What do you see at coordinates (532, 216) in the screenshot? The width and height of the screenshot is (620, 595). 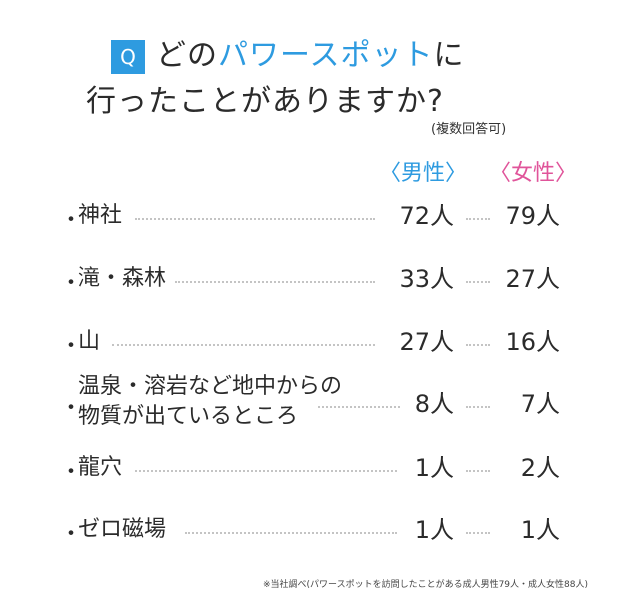 I see `row-female-value: 79人` at bounding box center [532, 216].